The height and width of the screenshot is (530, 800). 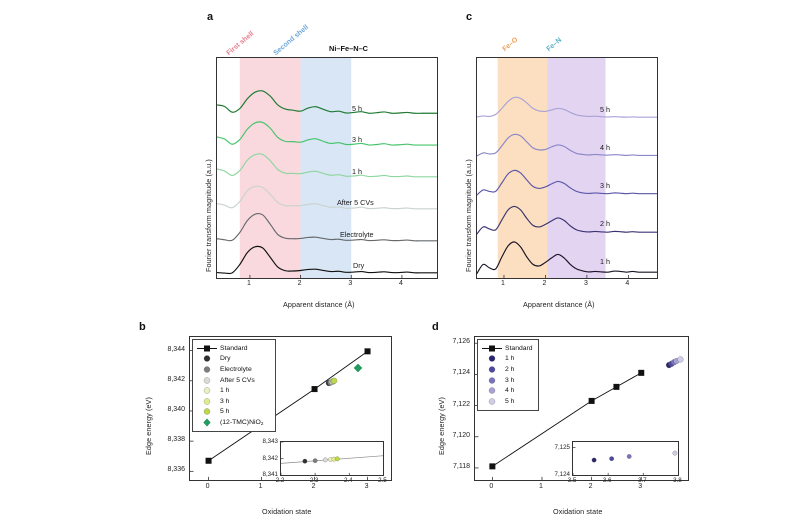 I want to click on panel-b-letter: b, so click(x=142, y=327).